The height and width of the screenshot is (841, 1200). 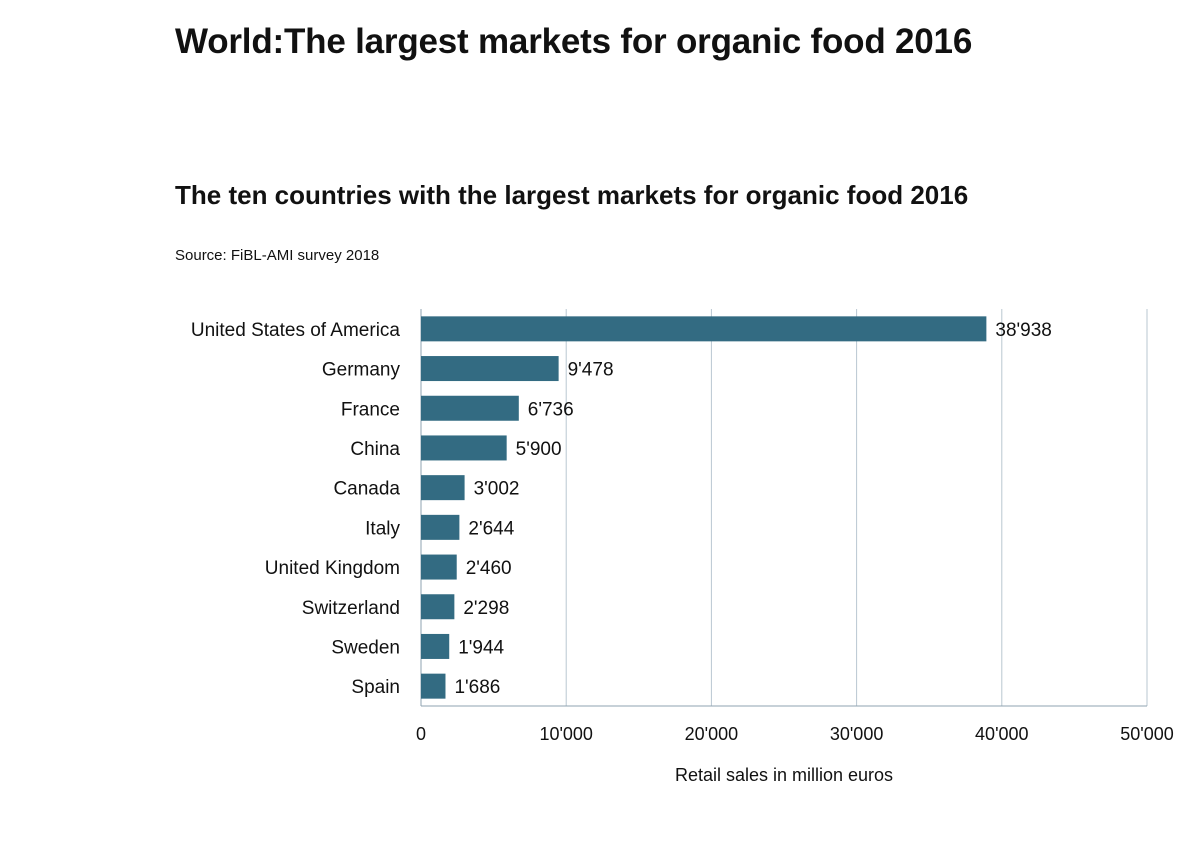 I want to click on chart-source: Source: FiBL-AMI survey 2018, so click(x=277, y=255).